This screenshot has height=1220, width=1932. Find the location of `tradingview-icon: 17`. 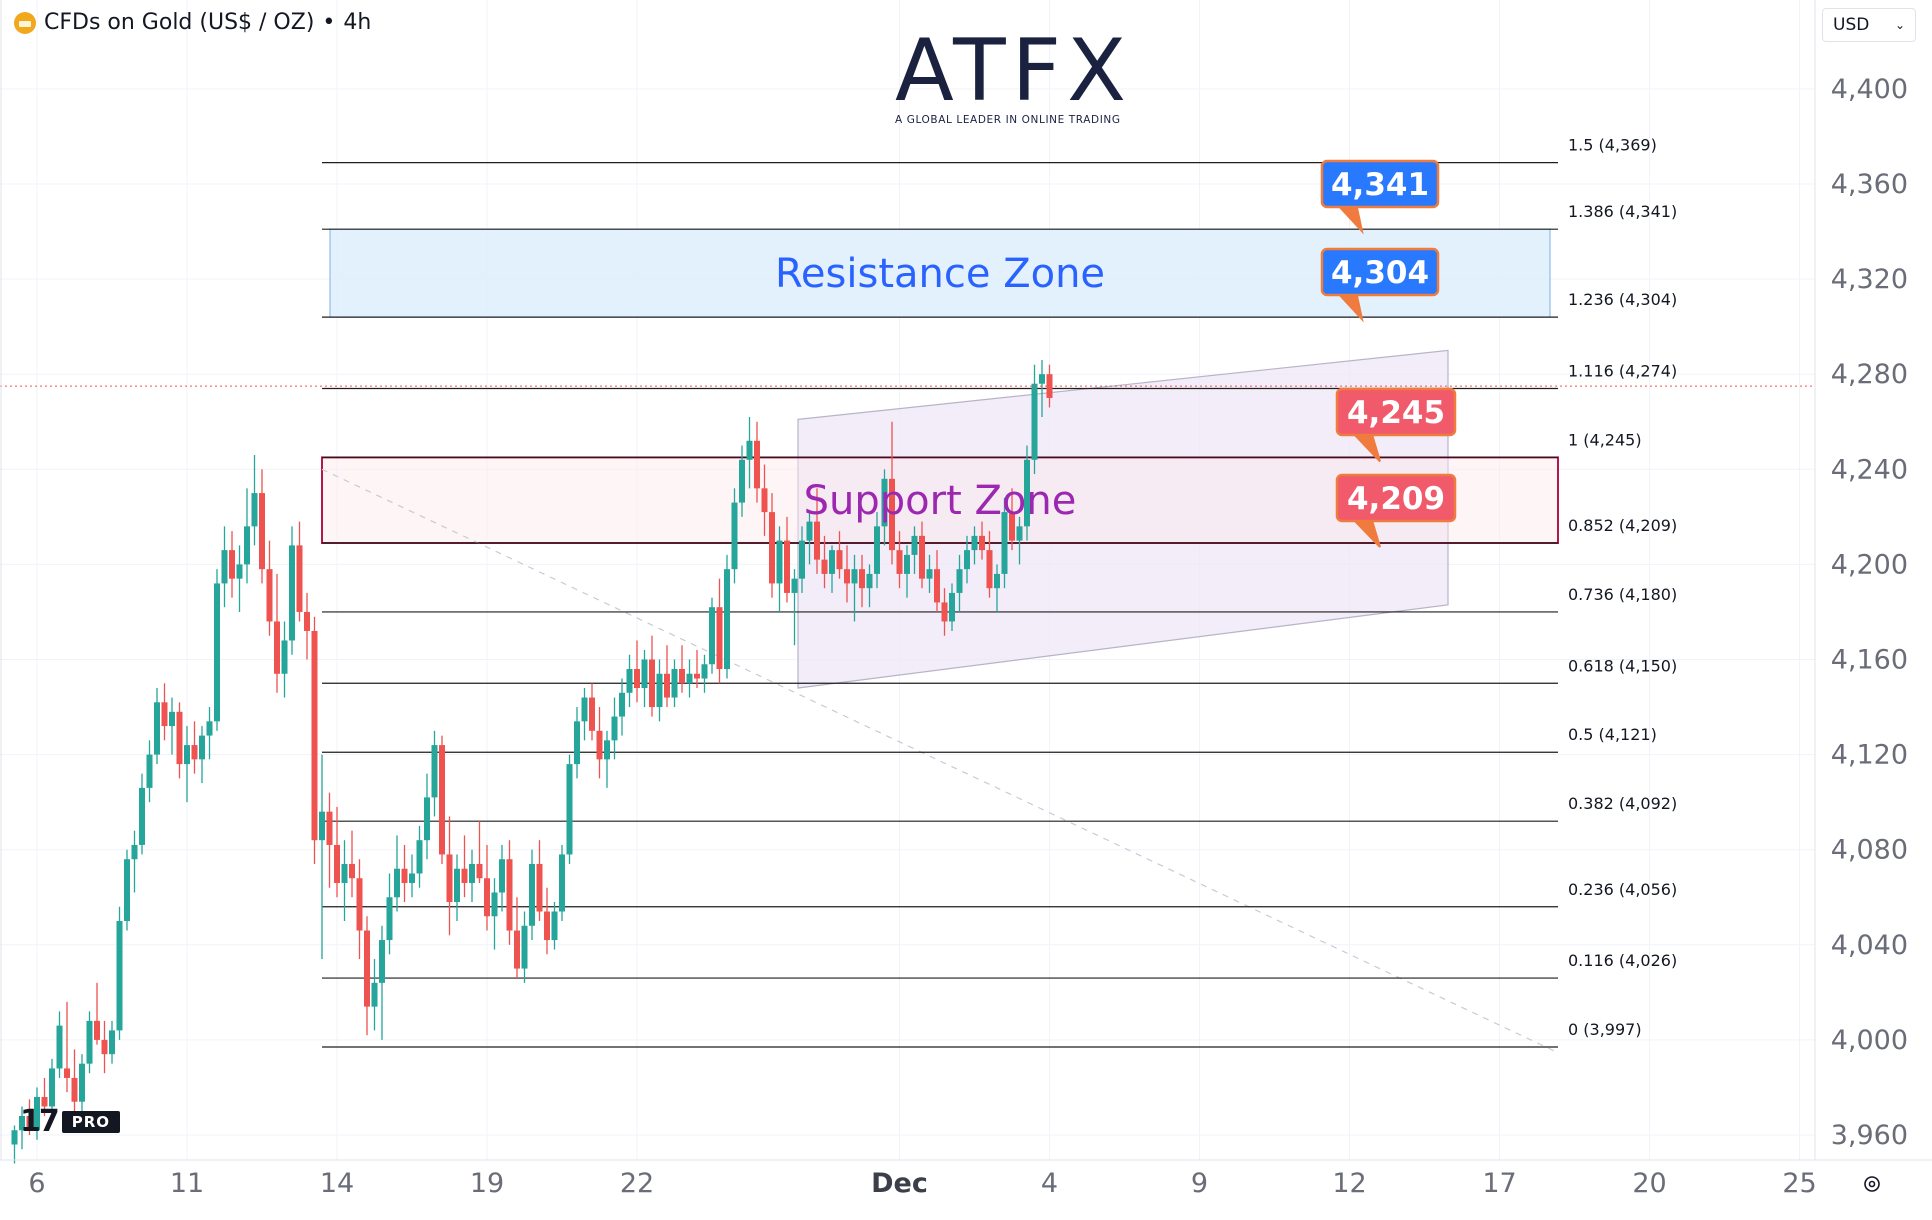

tradingview-icon: 17 is located at coordinates (40, 1121).